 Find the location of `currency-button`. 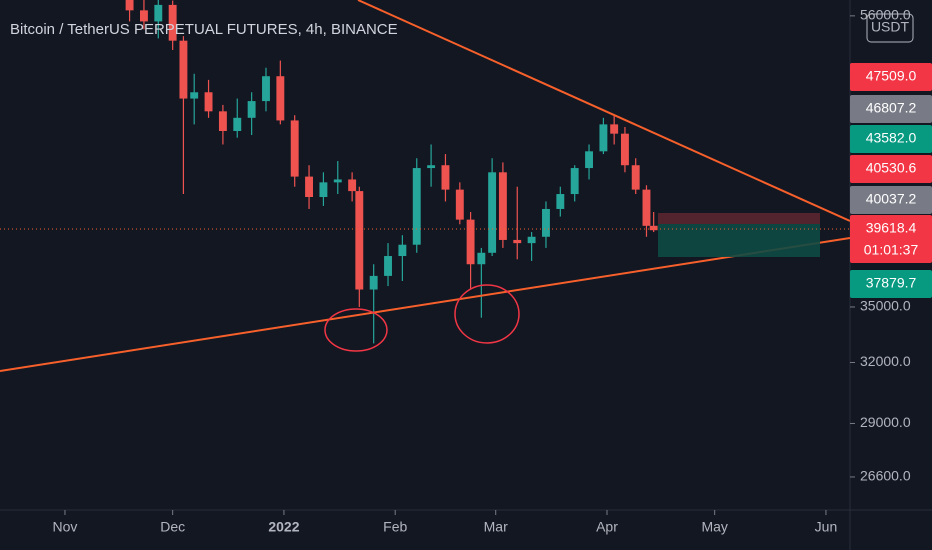

currency-button is located at coordinates (890, 28).